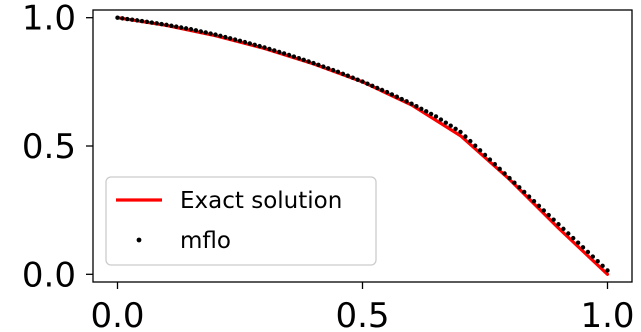  I want to click on legend-box, so click(241, 221).